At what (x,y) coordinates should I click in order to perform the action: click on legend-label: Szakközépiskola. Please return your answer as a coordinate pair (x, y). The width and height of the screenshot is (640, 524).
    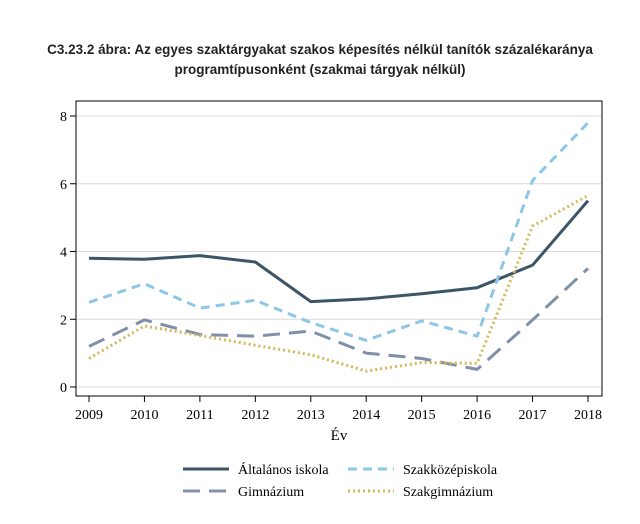
    Looking at the image, I should click on (450, 470).